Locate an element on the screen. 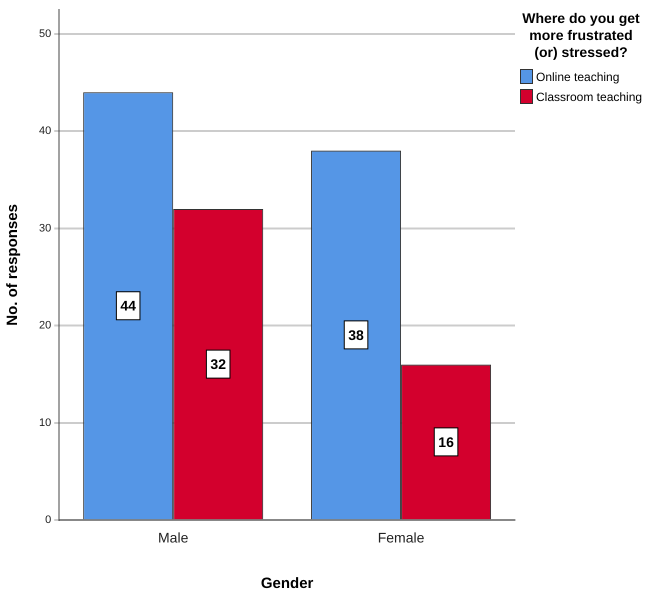 This screenshot has height=597, width=650. y-tick-label: 50 is located at coordinates (45, 34).